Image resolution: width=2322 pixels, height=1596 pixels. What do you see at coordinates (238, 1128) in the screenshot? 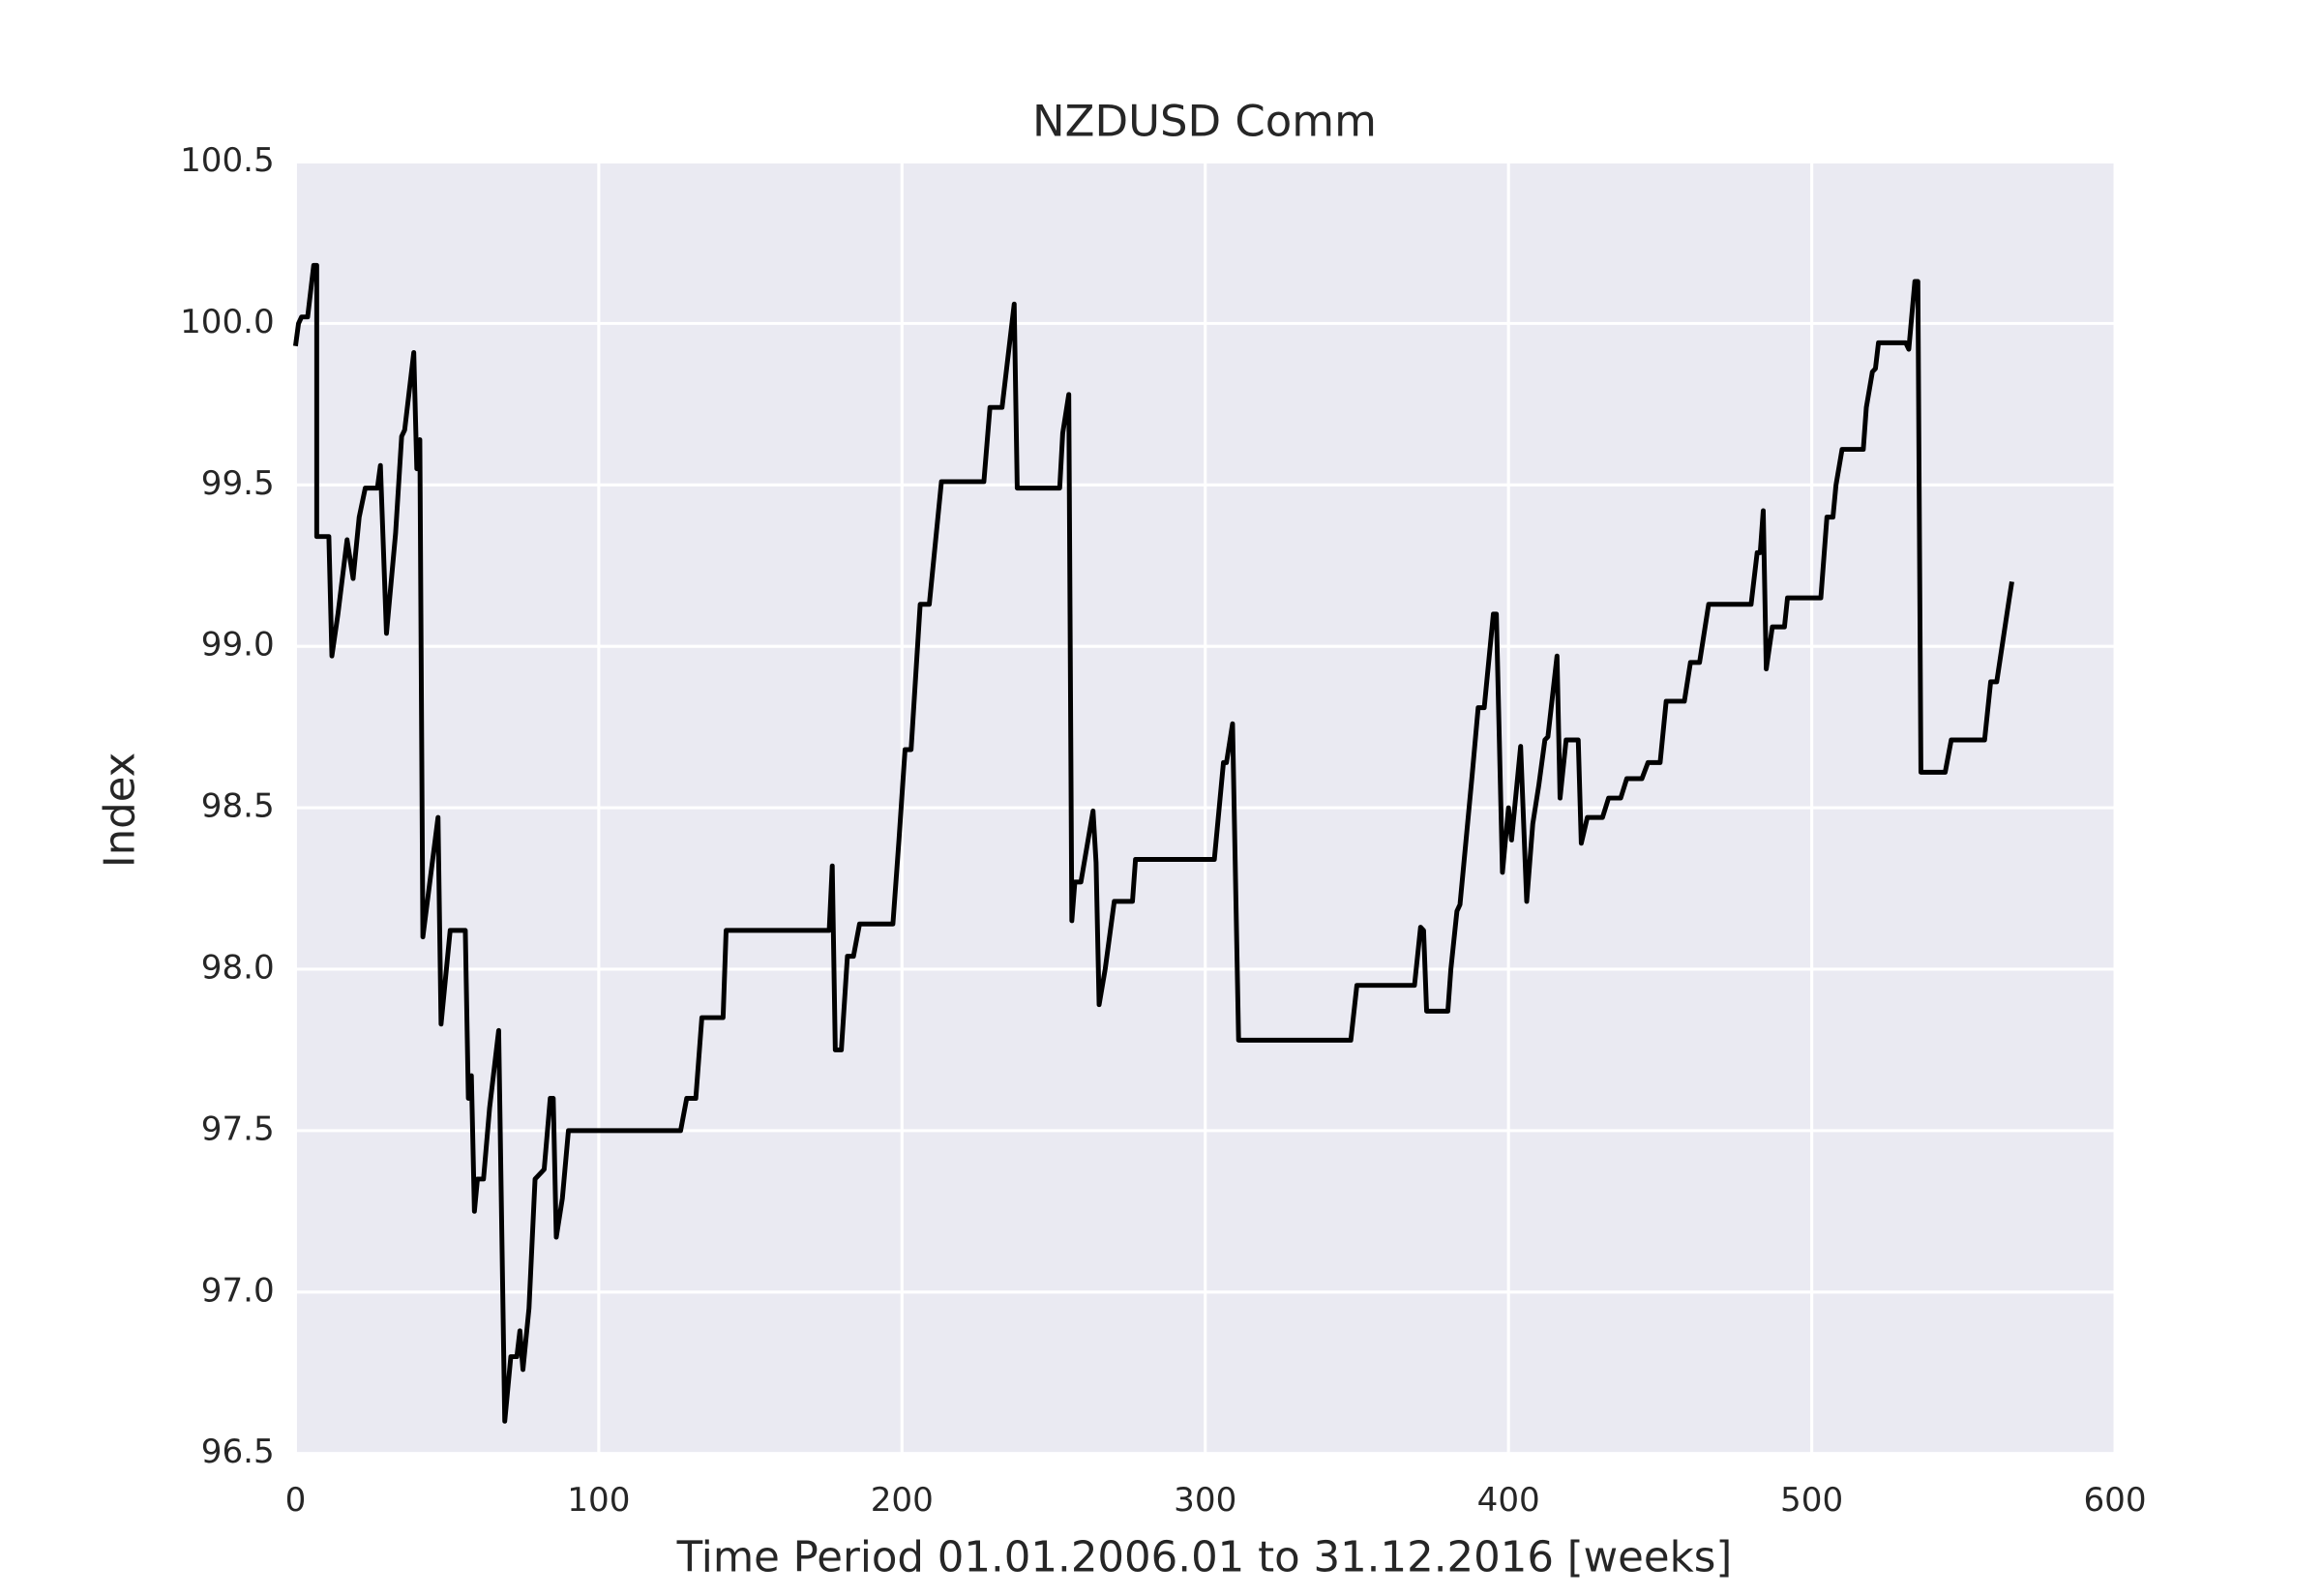
I see `y-tick-label: 97.5` at bounding box center [238, 1128].